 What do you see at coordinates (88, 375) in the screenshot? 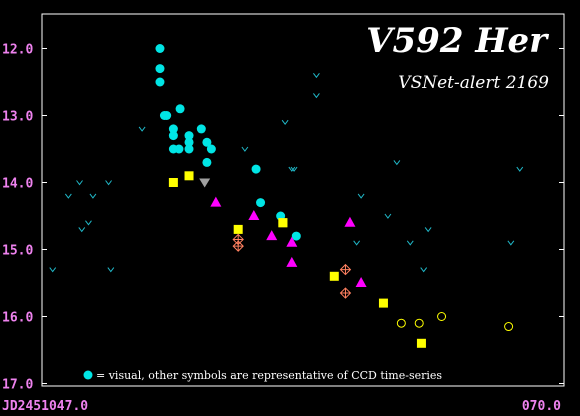
I see `legend-marker` at bounding box center [88, 375].